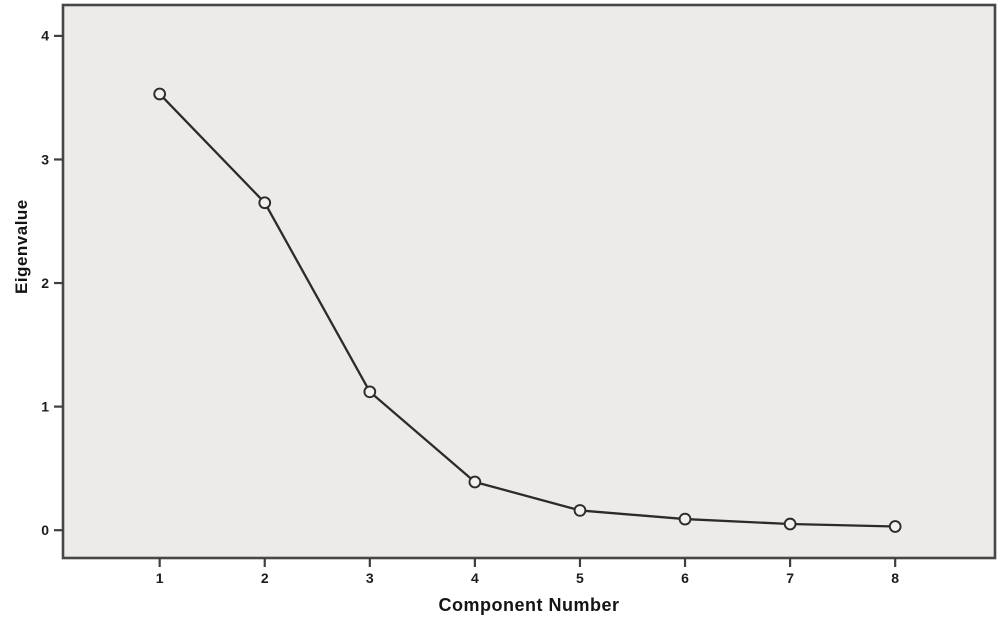  Describe the element at coordinates (475, 578) in the screenshot. I see `x-tick-label: 4` at that location.